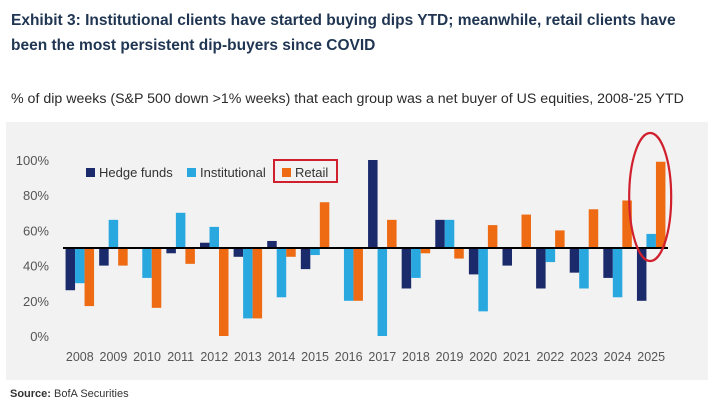 Image resolution: width=714 pixels, height=405 pixels. I want to click on x-tick-label: 2023, so click(584, 357).